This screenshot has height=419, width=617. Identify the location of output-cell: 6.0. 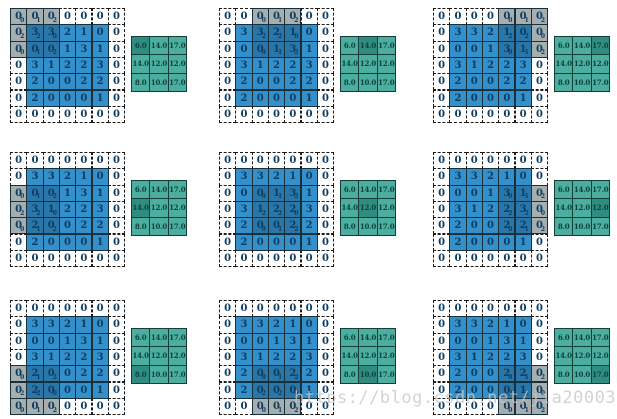
(564, 338).